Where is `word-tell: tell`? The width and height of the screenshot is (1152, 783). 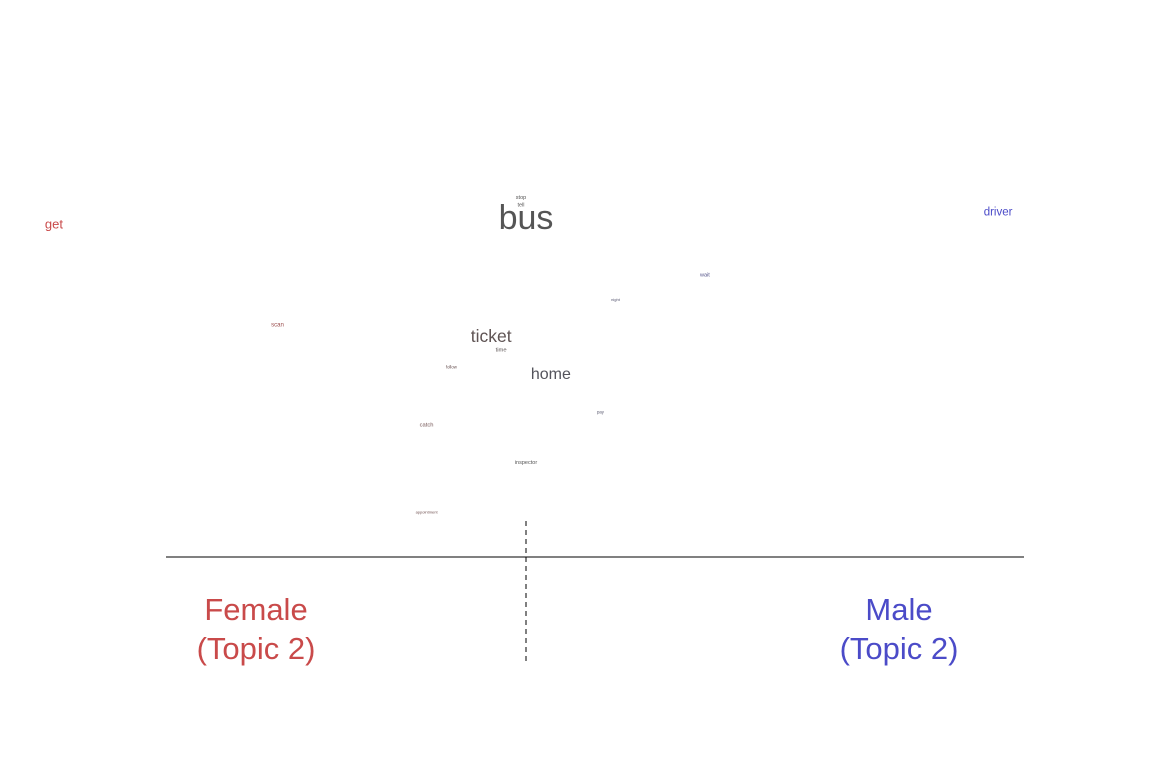 word-tell: tell is located at coordinates (520, 205).